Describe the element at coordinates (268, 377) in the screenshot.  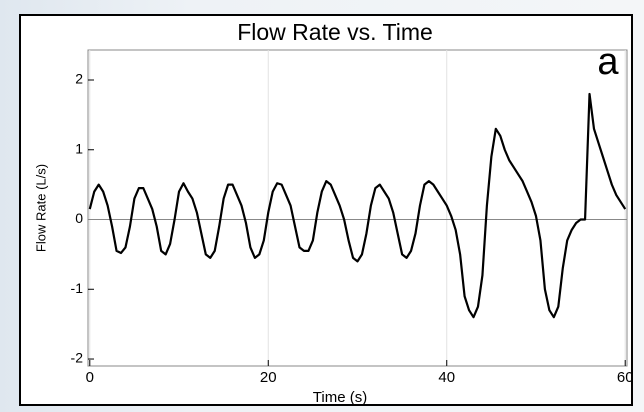
I see `x-tick-label: 20` at that location.